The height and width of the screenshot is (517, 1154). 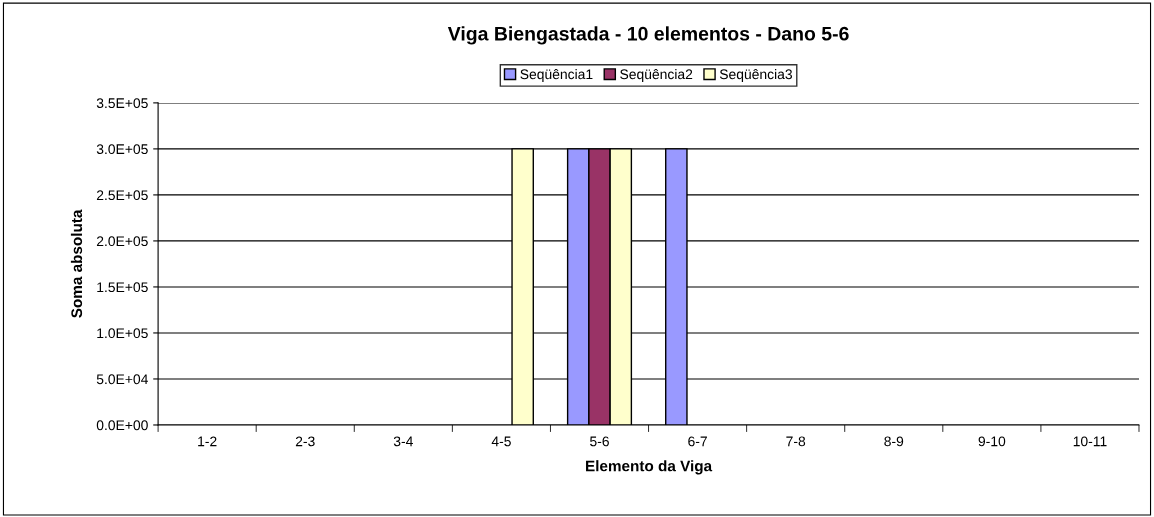 What do you see at coordinates (122, 195) in the screenshot?
I see `y-tick-label: 2.5E+05` at bounding box center [122, 195].